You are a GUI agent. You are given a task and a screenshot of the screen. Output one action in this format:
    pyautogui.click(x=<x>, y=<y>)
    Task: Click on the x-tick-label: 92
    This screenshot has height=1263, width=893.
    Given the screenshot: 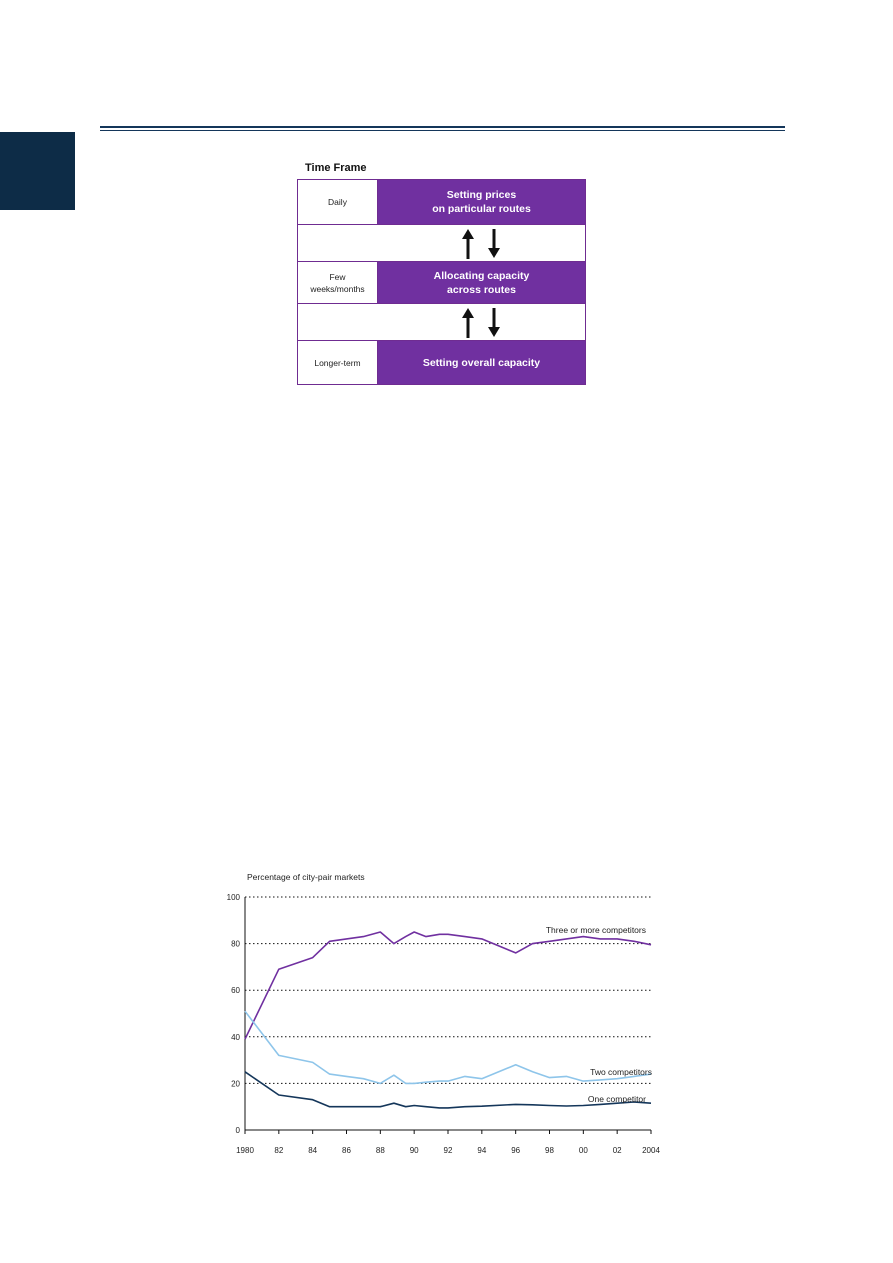 What is the action you would take?
    pyautogui.click(x=448, y=1150)
    